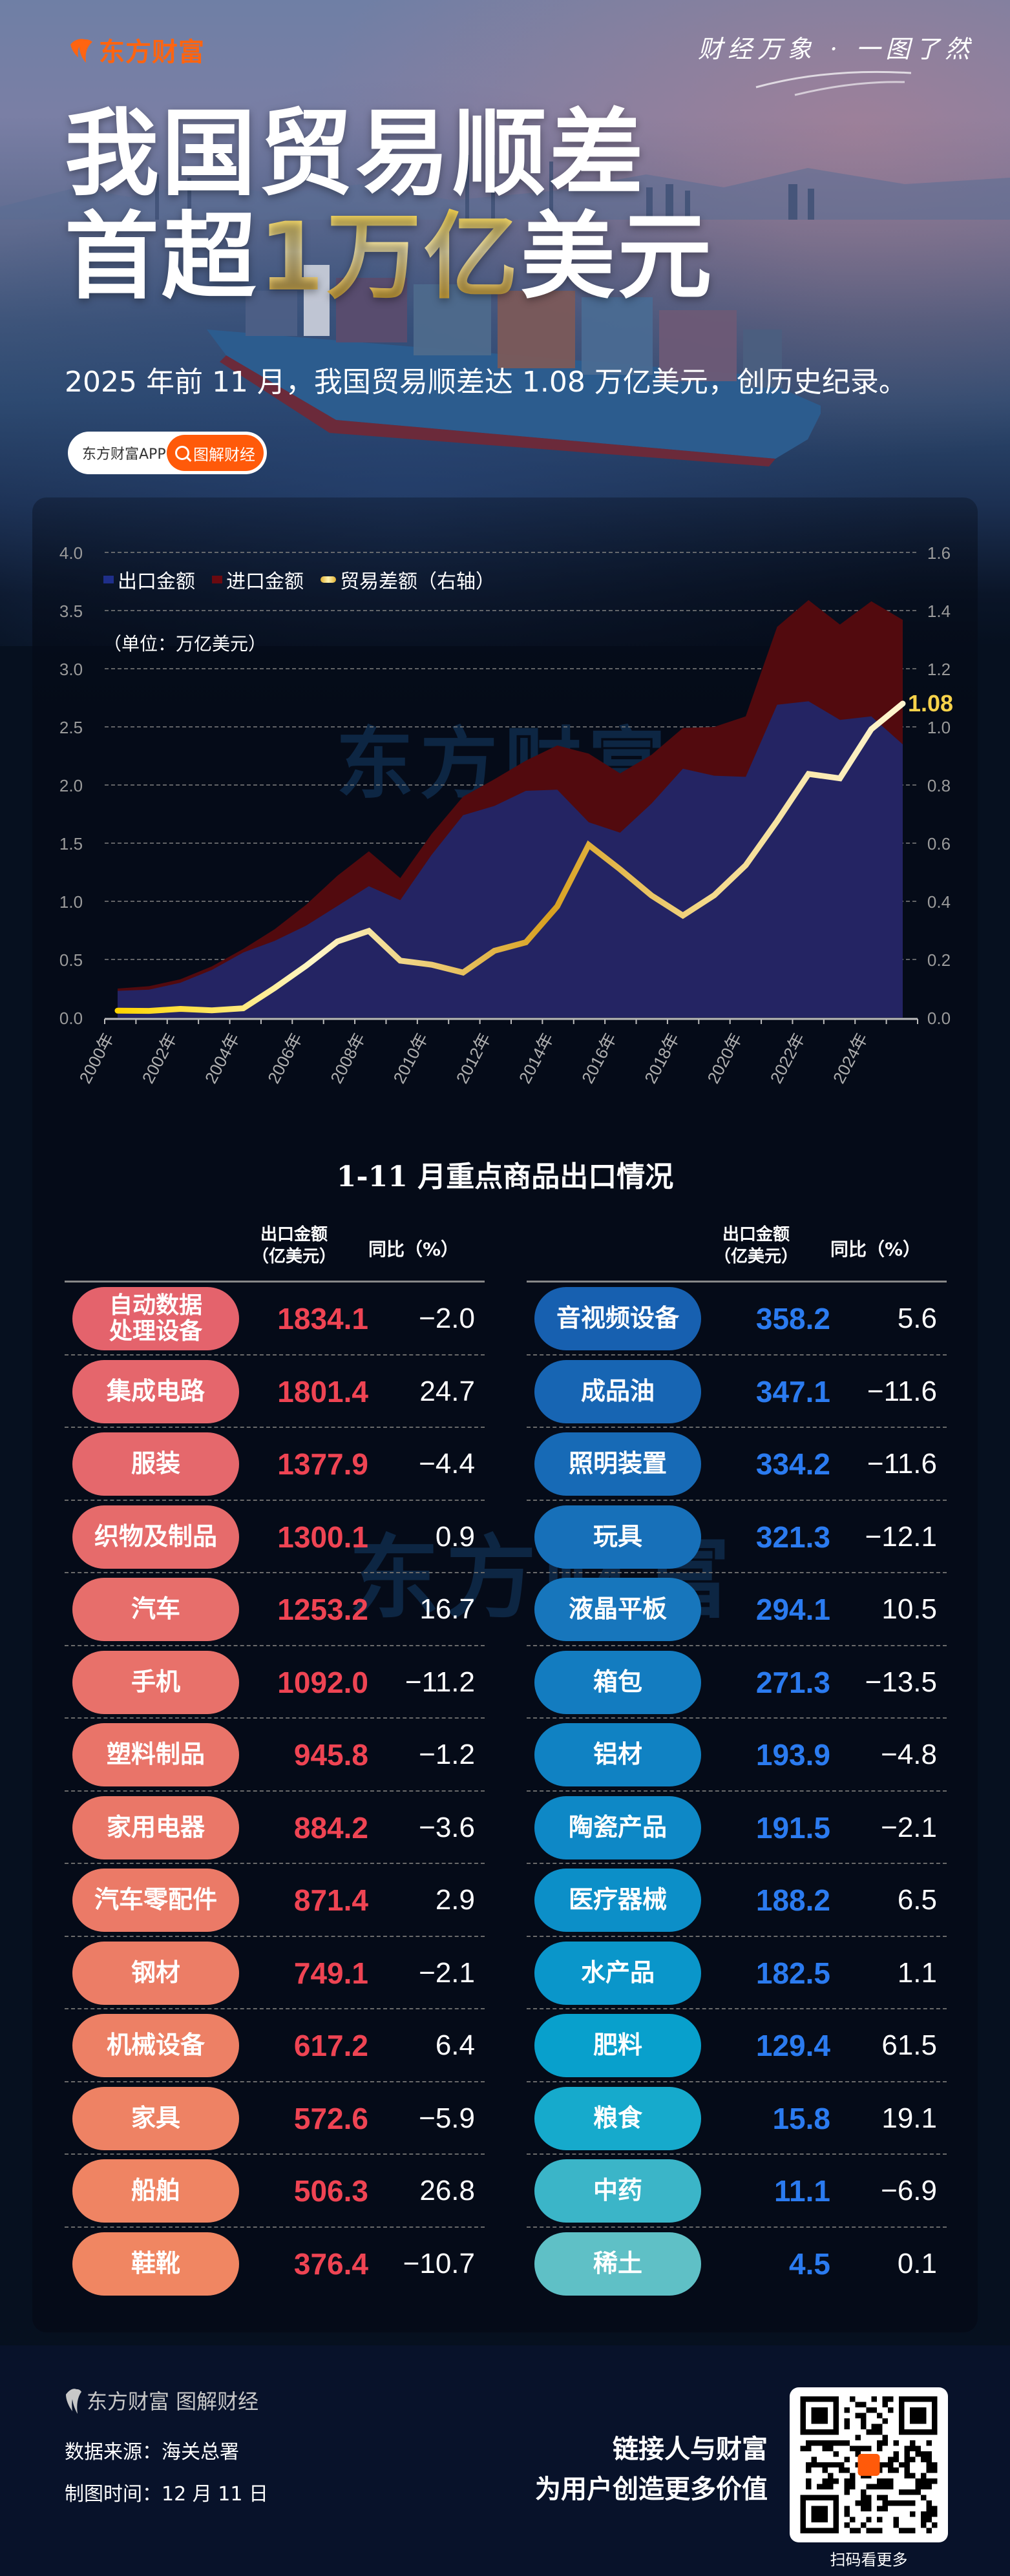 The width and height of the screenshot is (1010, 2576). What do you see at coordinates (328, 579) in the screenshot?
I see `legend-swatch-balance` at bounding box center [328, 579].